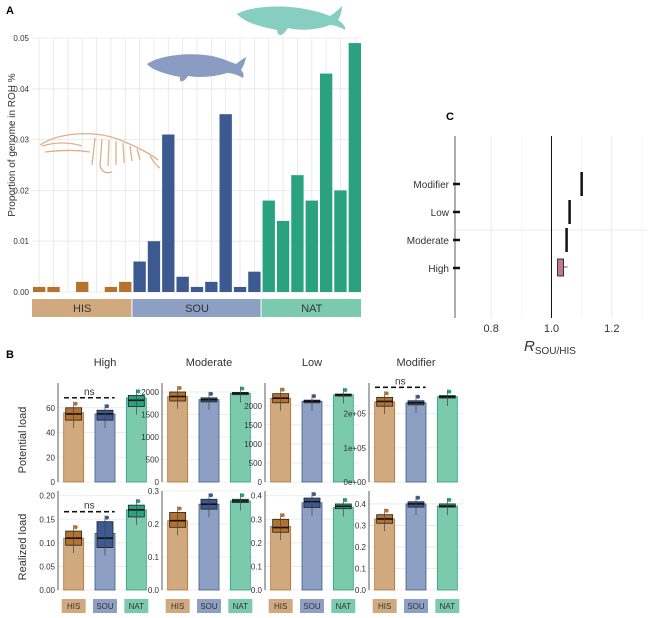  Describe the element at coordinates (21, 140) in the screenshot. I see `a-y-tick-label: 0.03` at that location.